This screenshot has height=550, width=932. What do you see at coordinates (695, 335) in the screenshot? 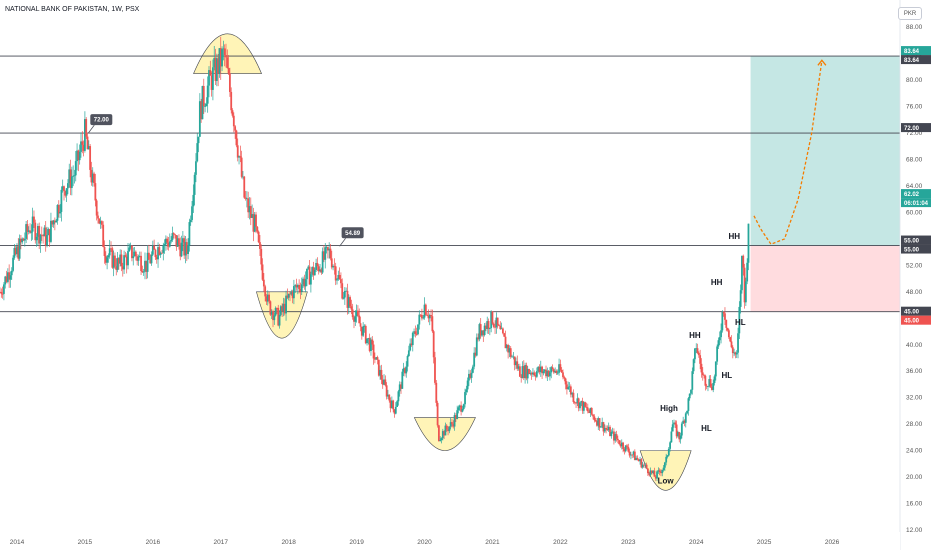
I see `annotation-label: HH` at bounding box center [695, 335].